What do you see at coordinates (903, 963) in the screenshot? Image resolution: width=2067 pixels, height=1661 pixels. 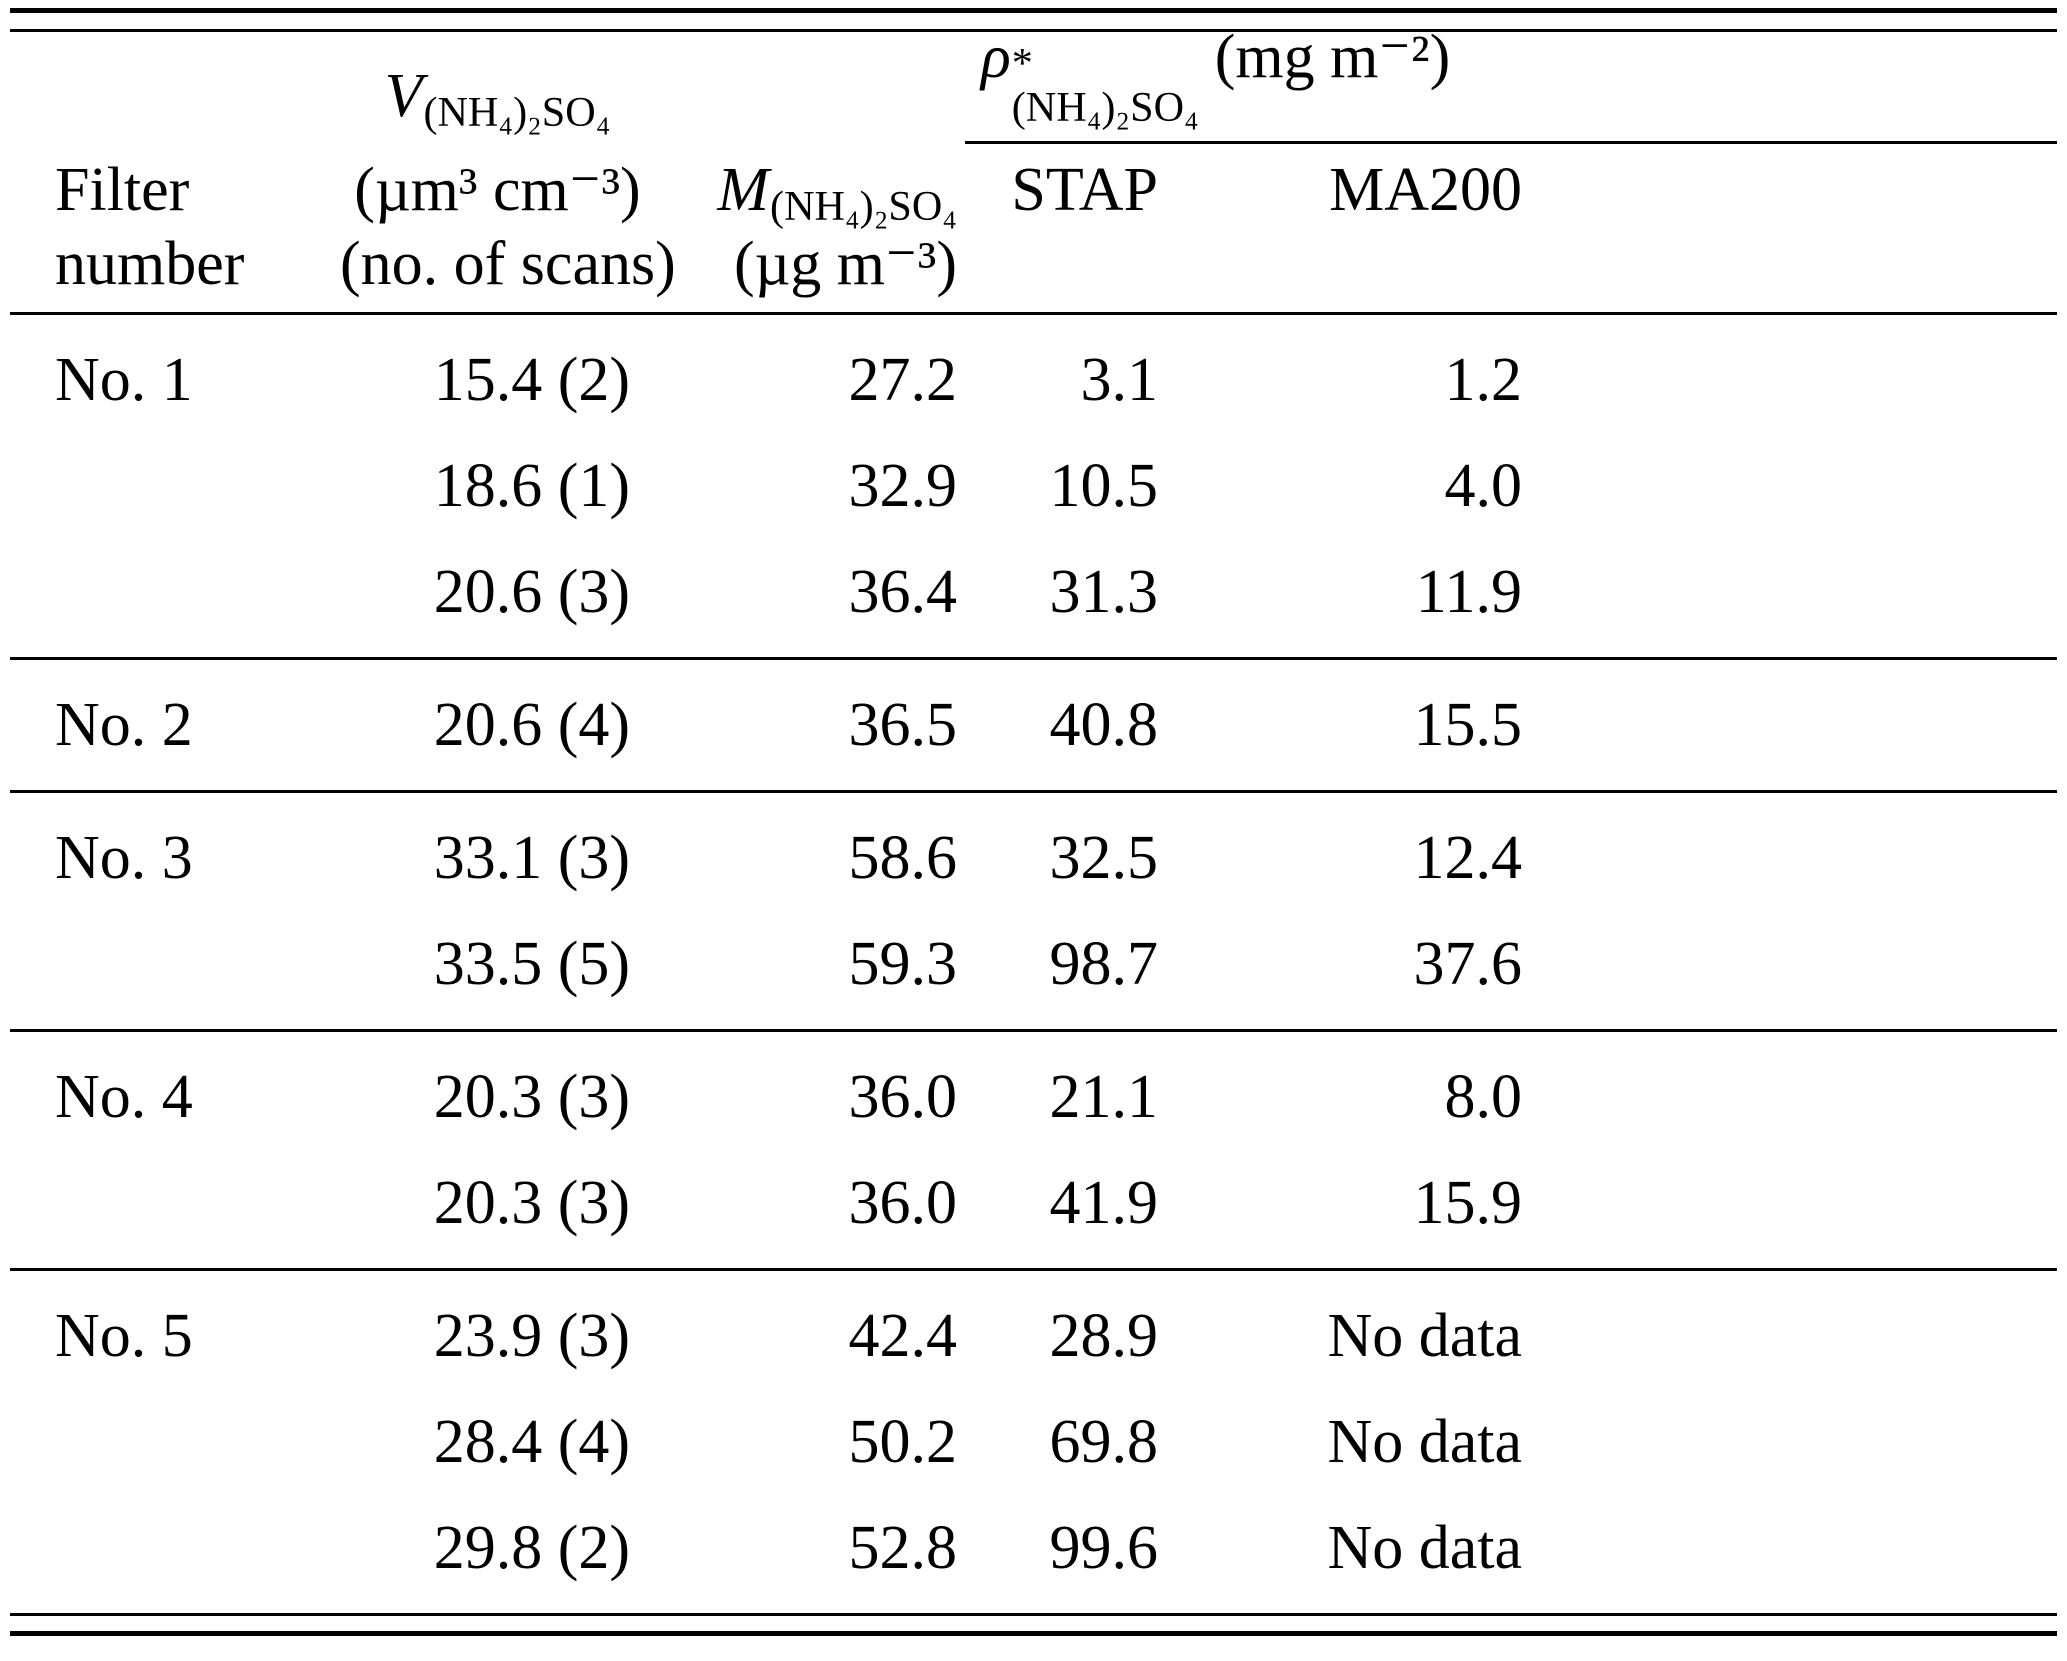 I see `cell-m: 59.3` at bounding box center [903, 963].